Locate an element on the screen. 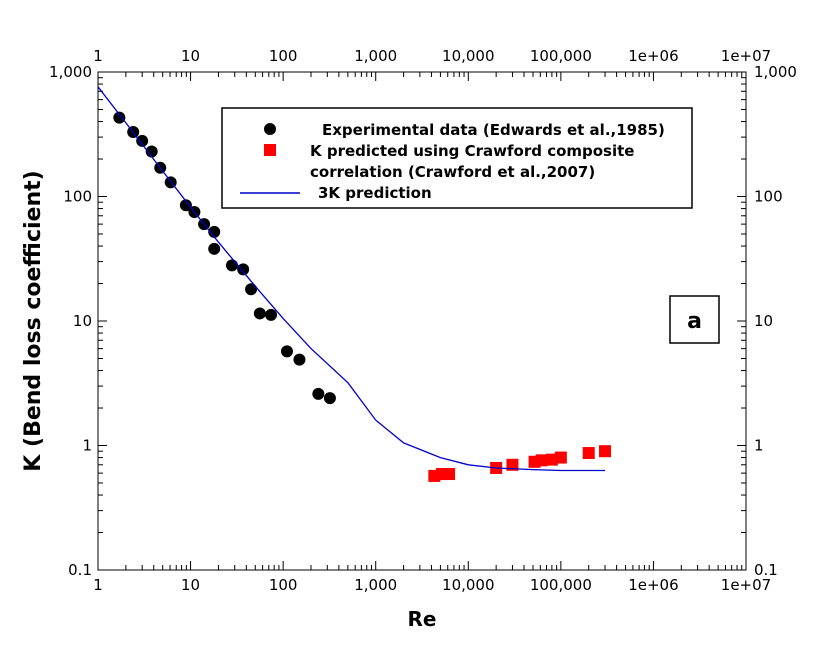 The width and height of the screenshot is (830, 649). panel-label-text: a is located at coordinates (694, 321).